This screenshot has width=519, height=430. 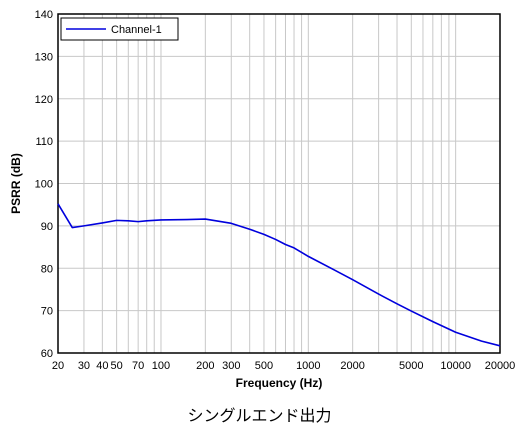 I want to click on y-axis-title: PSRR (dB), so click(x=16, y=183).